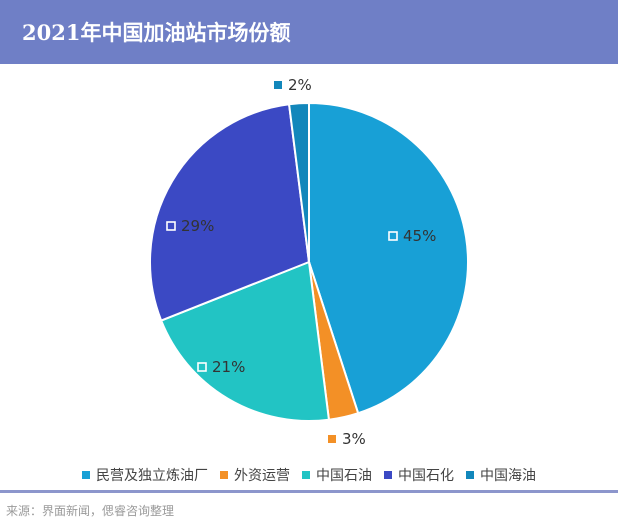  I want to click on title-bar: 2021年中国加油站市场份额, so click(309, 32).